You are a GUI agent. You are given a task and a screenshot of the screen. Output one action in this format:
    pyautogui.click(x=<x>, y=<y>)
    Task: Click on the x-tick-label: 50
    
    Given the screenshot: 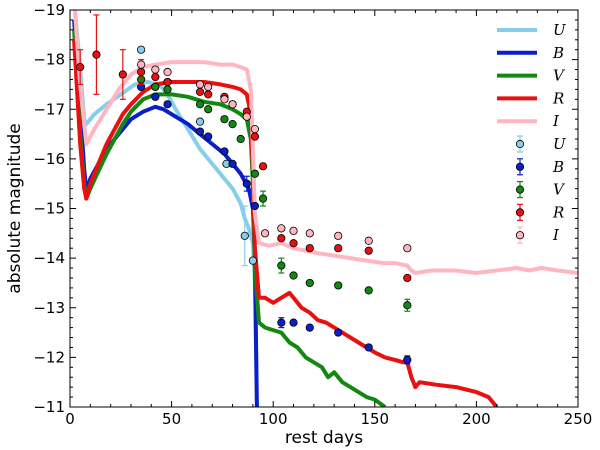 What is the action you would take?
    pyautogui.click(x=171, y=419)
    